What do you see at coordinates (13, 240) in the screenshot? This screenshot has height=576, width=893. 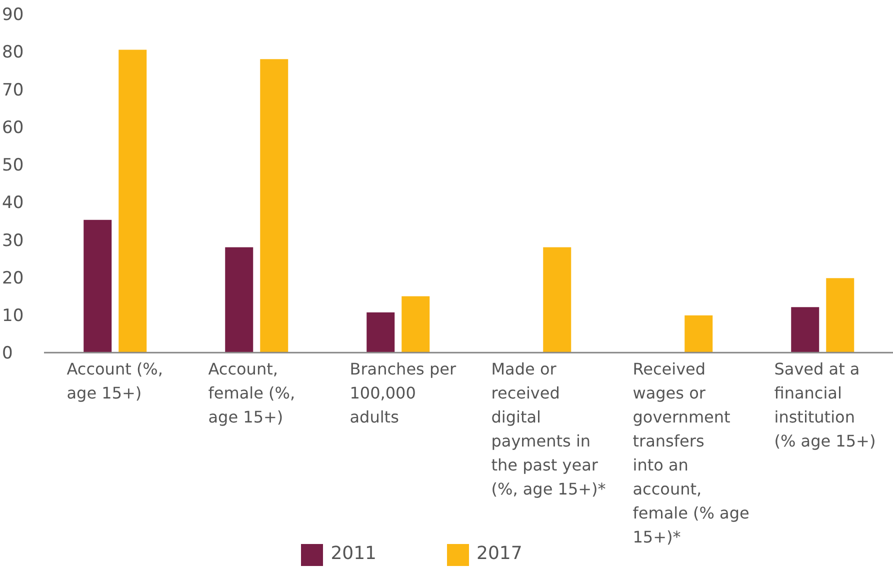 I see `y-tick-label: 30` at bounding box center [13, 240].